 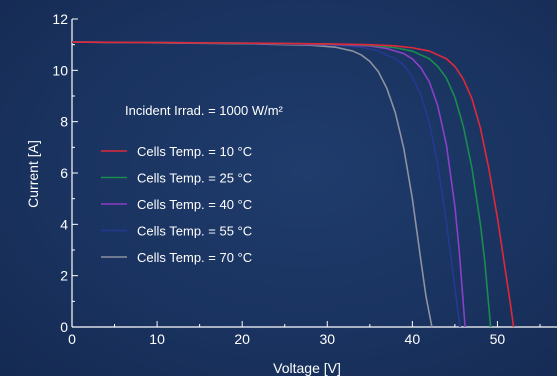 What do you see at coordinates (194, 151) in the screenshot?
I see `legend-label: Cells Temp. = 10 °C` at bounding box center [194, 151].